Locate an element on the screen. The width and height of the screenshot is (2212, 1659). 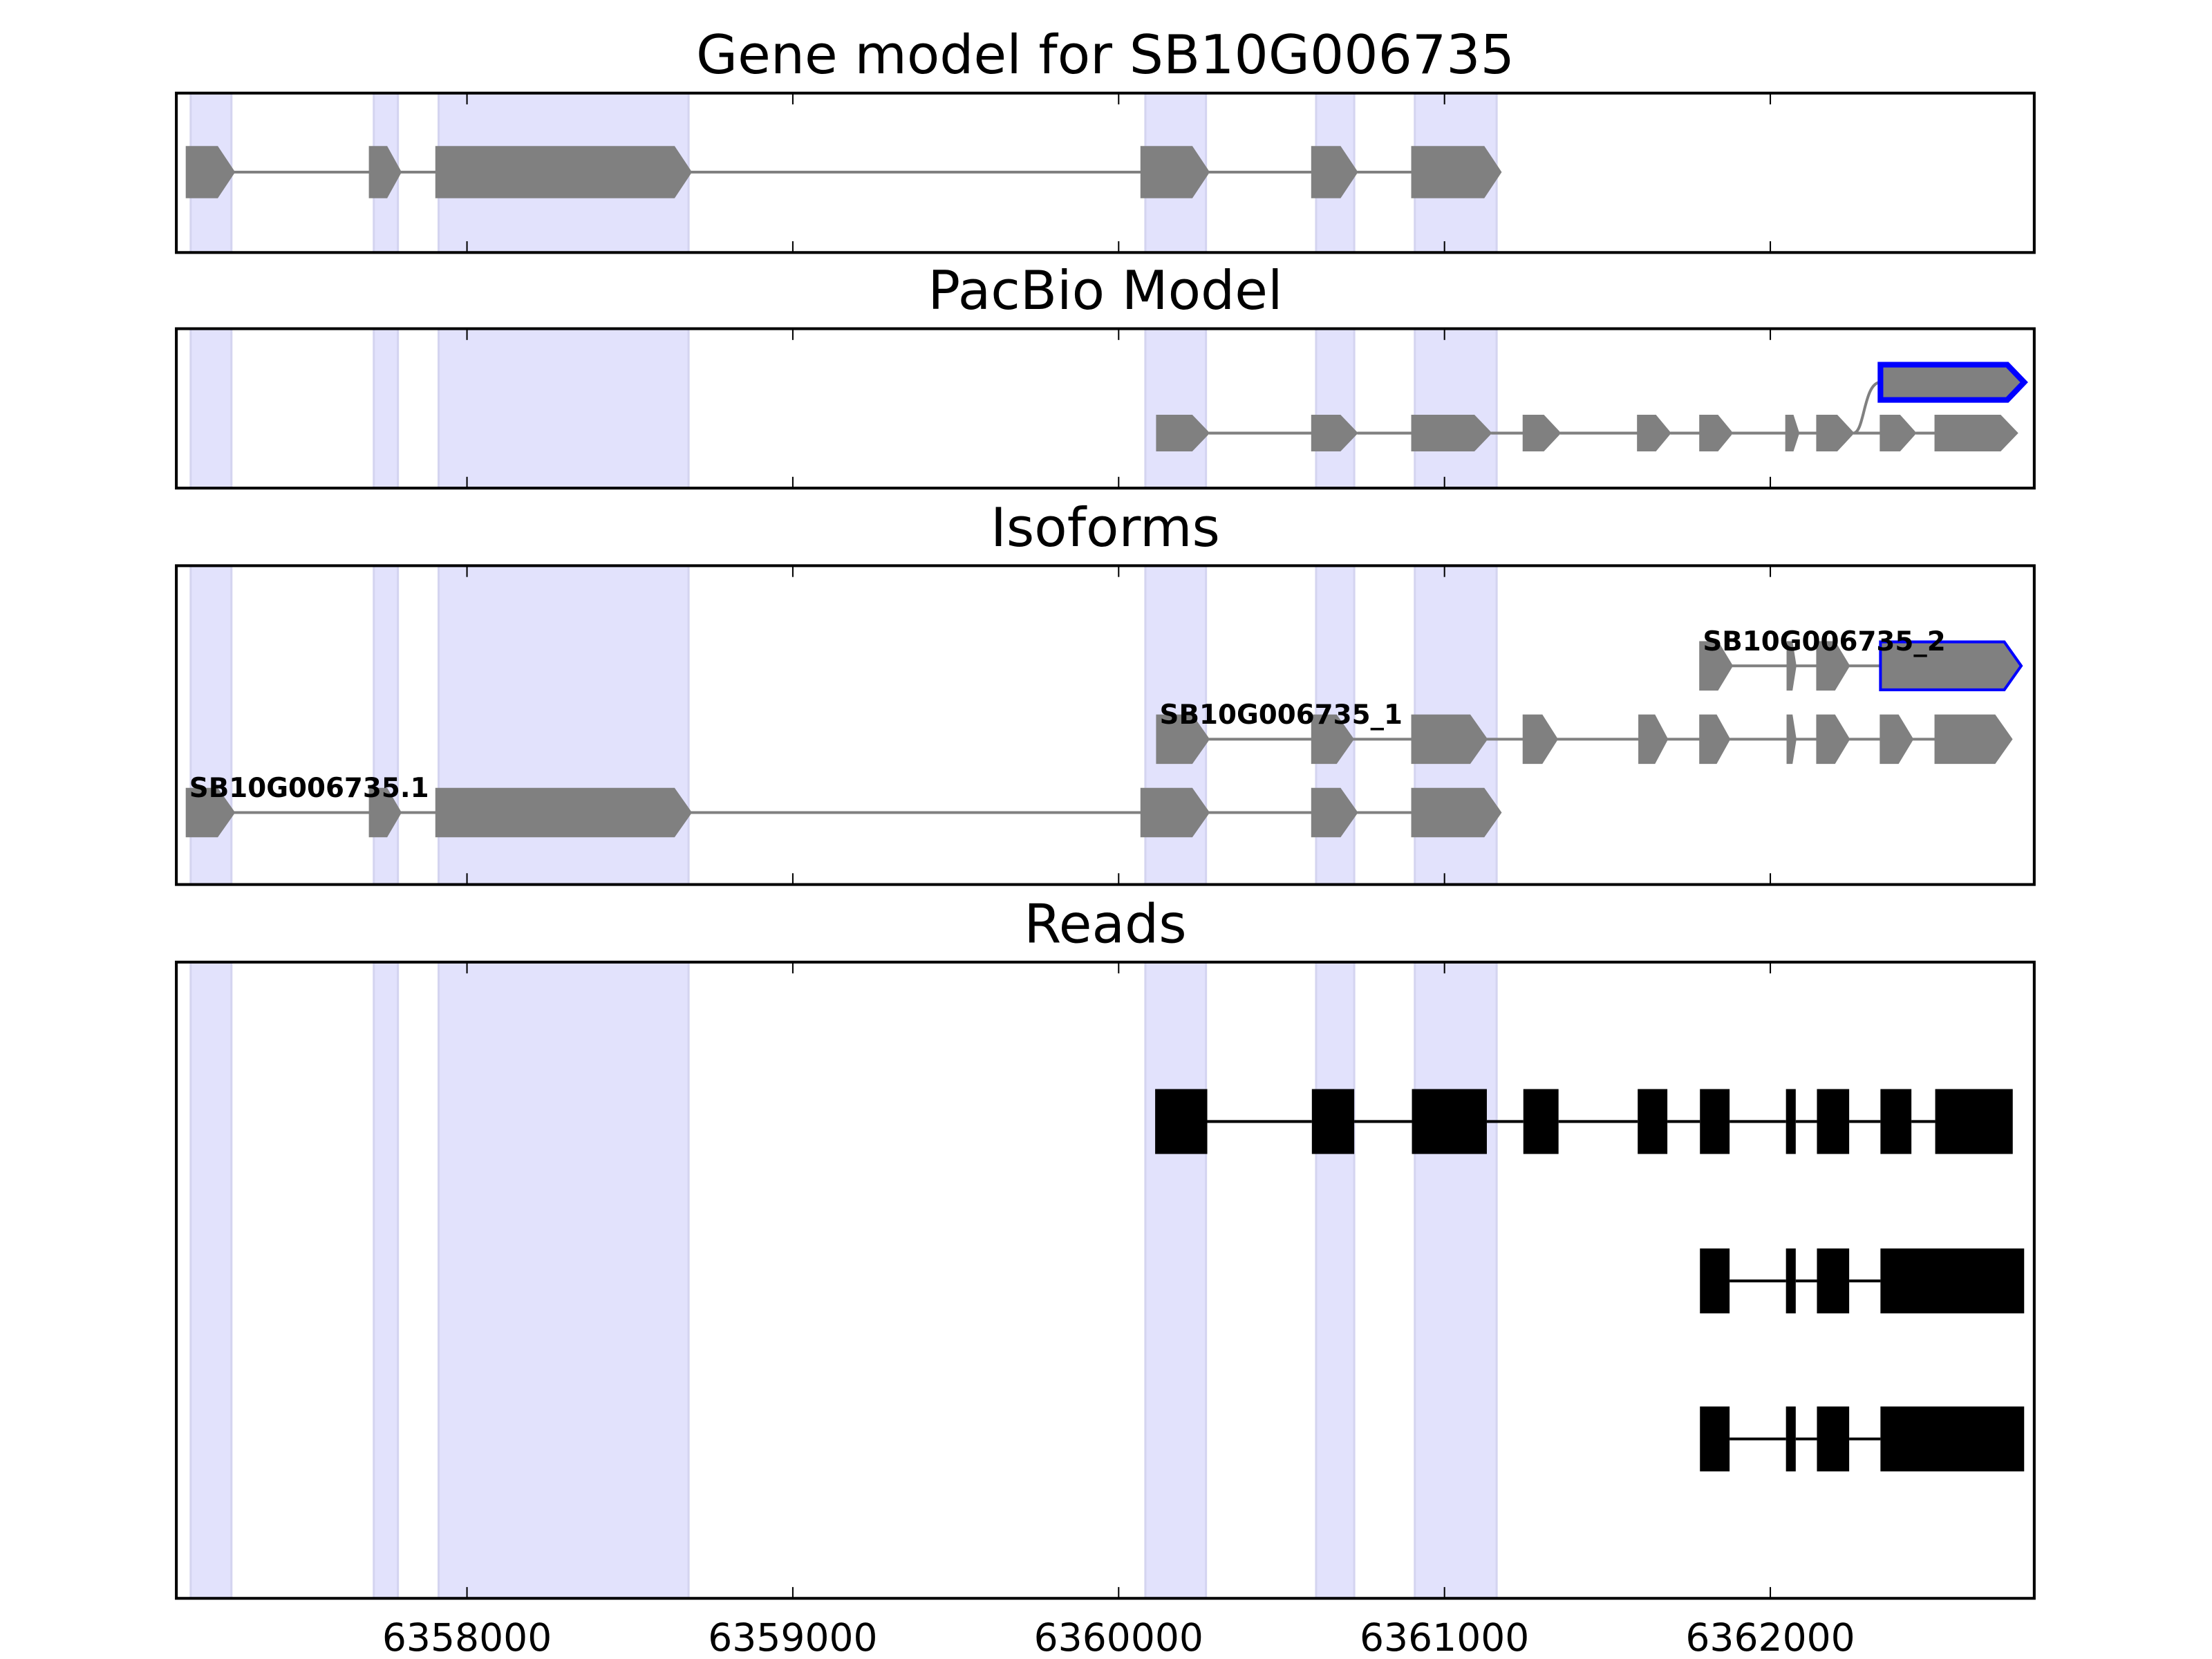
panel-gene-model-for-sb10g006735: Gene model for SB10G006735 is located at coordinates (1105, 139).